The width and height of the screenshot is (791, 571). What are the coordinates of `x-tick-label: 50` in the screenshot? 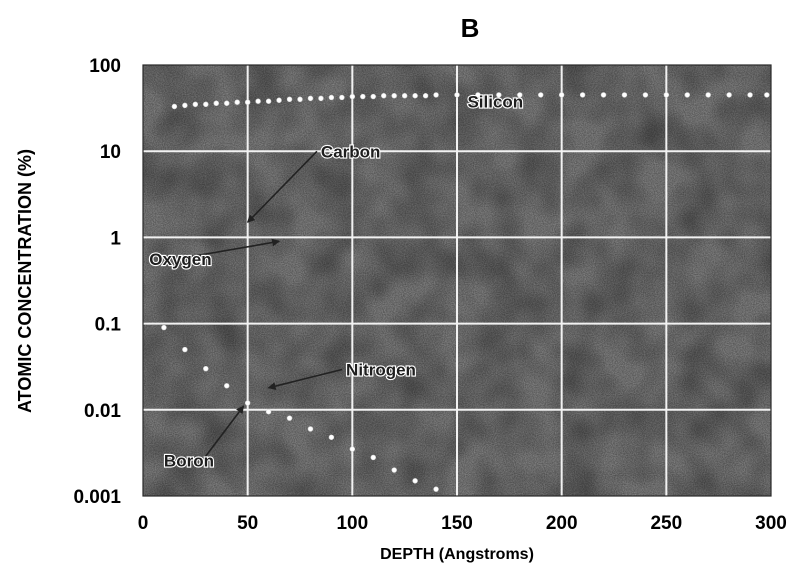 It's located at (247, 523).